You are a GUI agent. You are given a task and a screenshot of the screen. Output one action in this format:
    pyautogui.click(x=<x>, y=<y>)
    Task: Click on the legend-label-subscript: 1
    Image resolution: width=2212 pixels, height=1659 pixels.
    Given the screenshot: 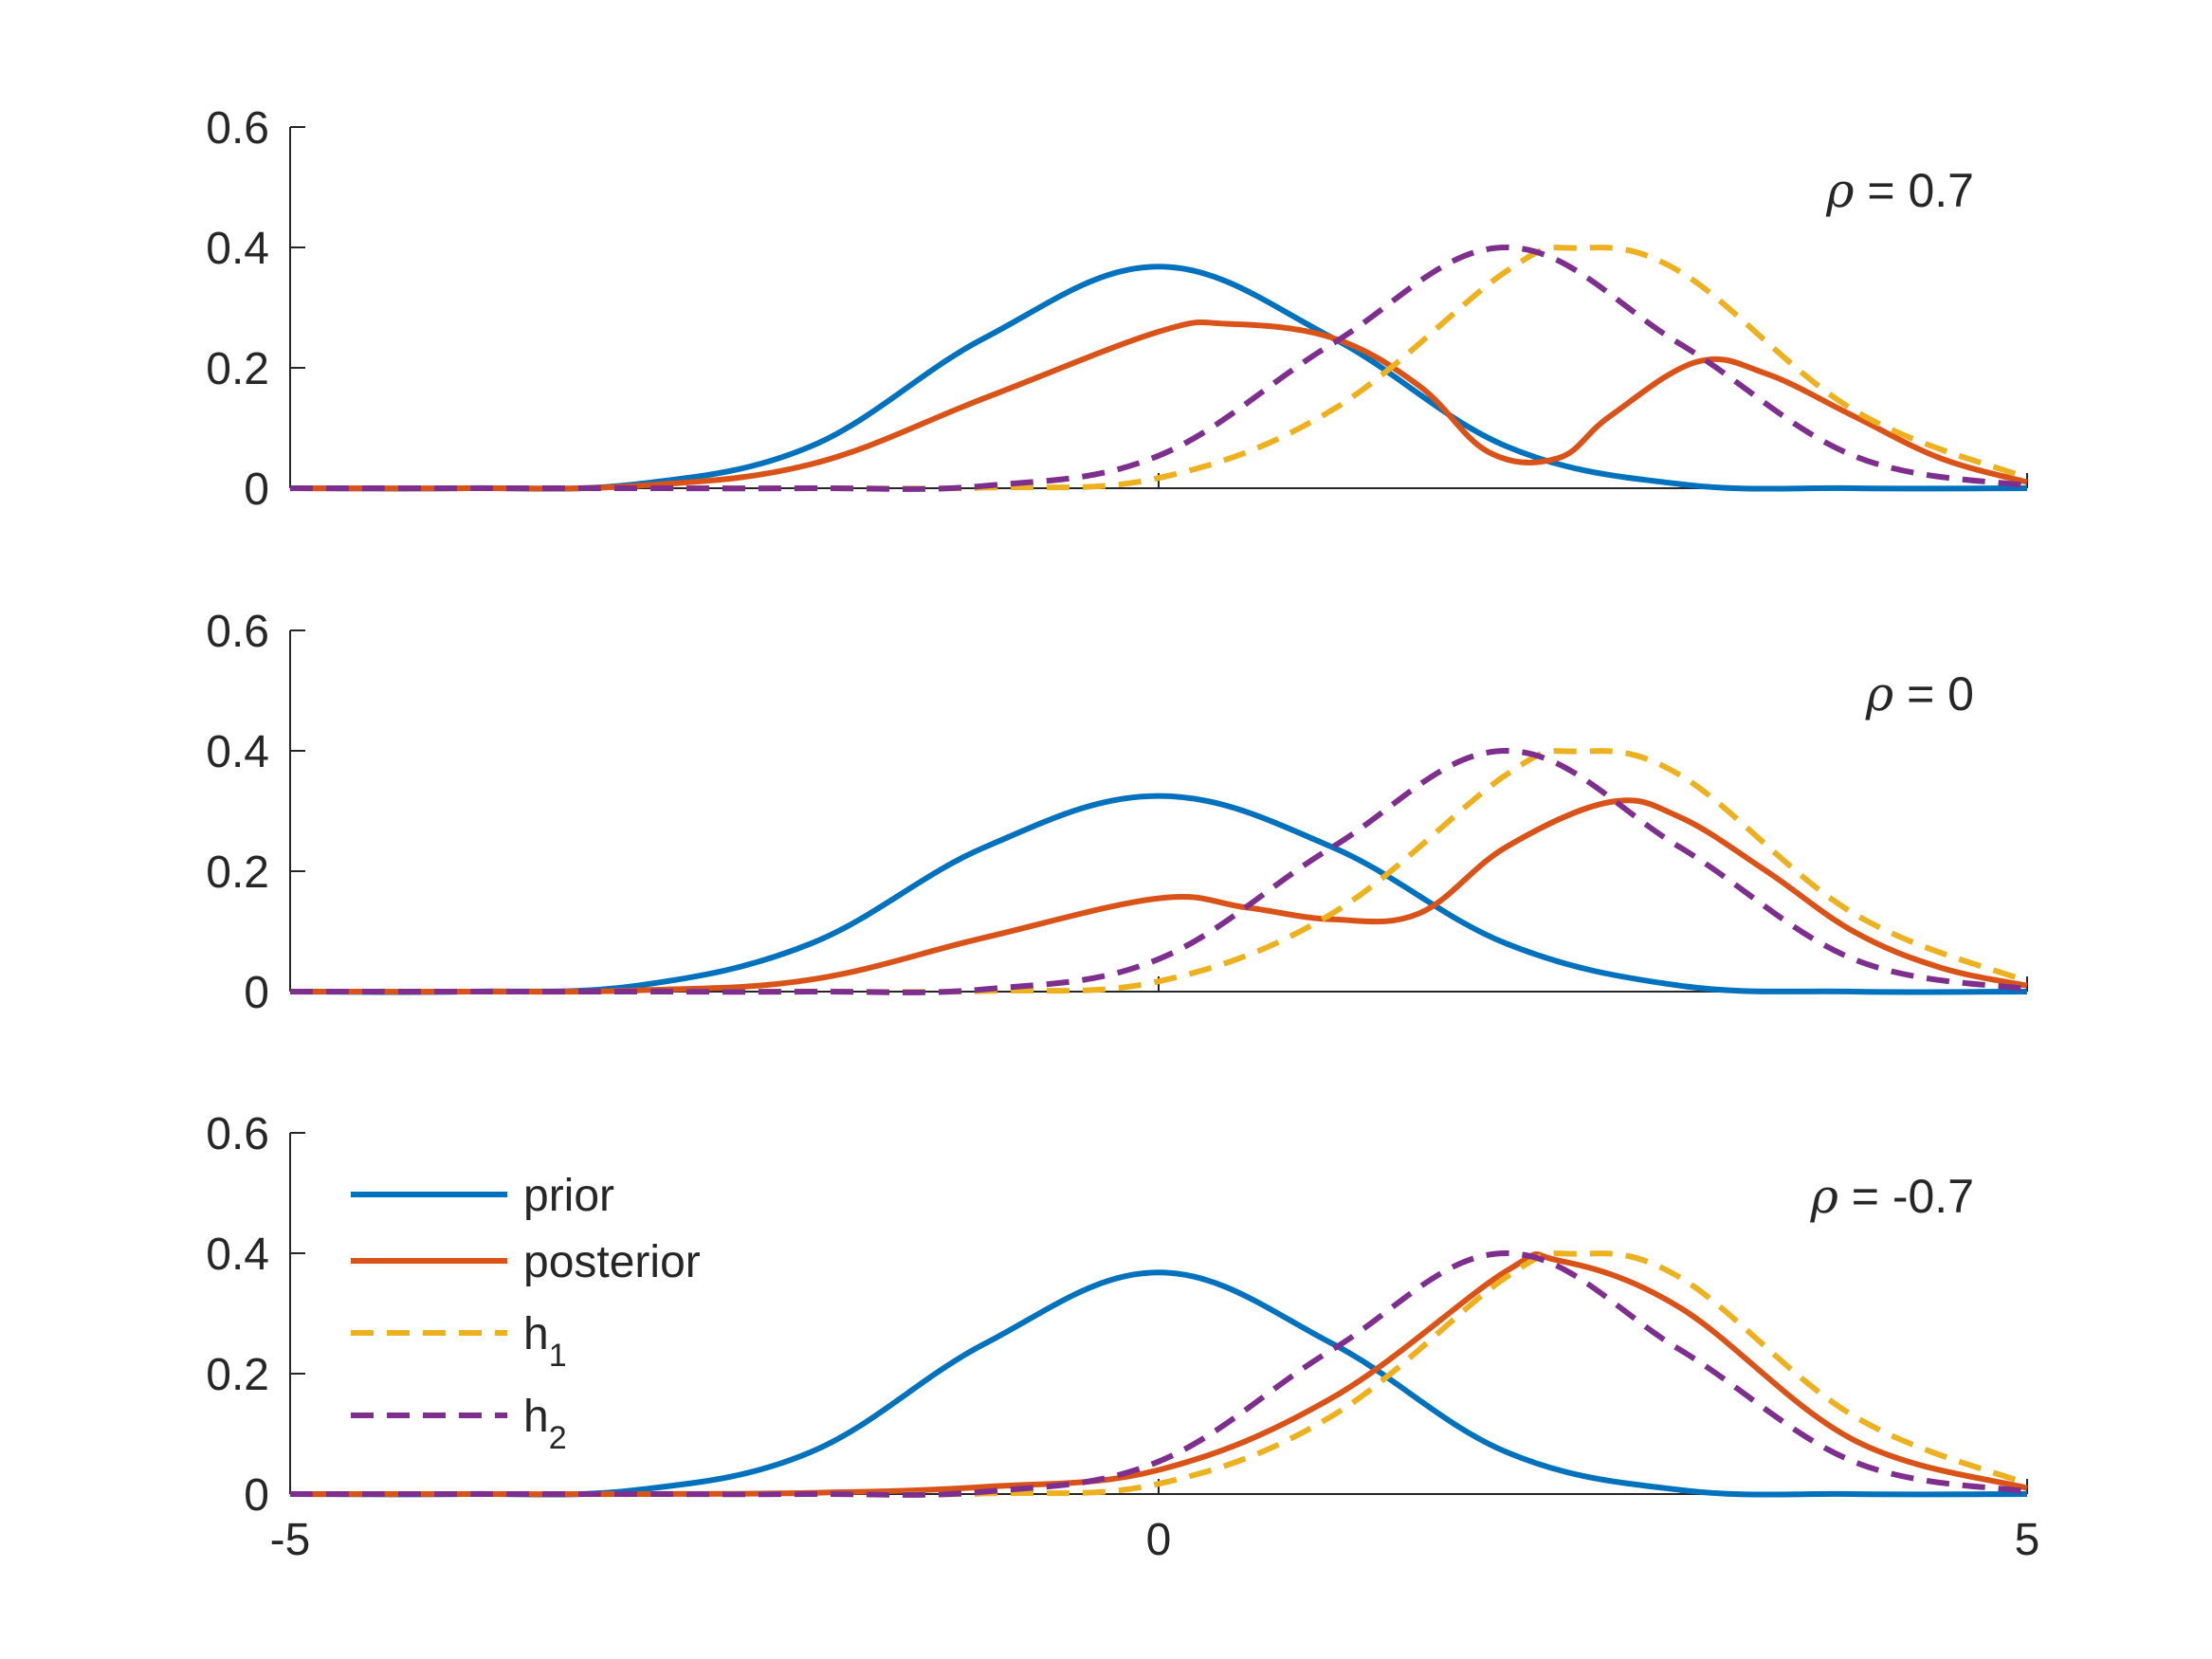 What is the action you would take?
    pyautogui.click(x=558, y=1356)
    